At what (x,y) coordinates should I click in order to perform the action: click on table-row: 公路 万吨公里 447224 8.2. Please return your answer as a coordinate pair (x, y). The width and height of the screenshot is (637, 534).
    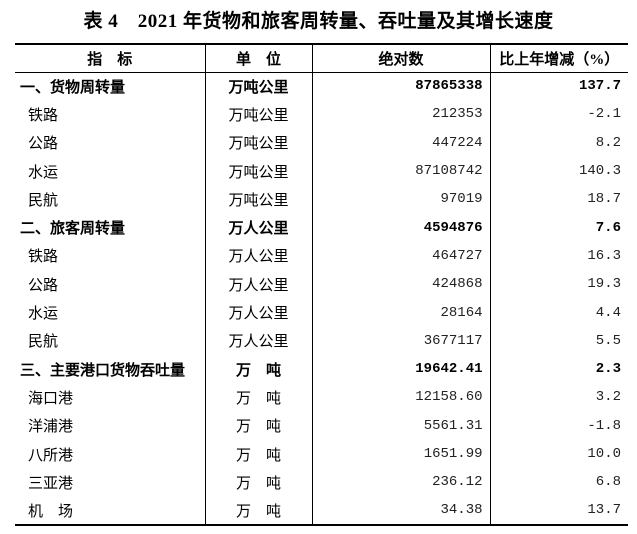
    Looking at the image, I should click on (321, 142).